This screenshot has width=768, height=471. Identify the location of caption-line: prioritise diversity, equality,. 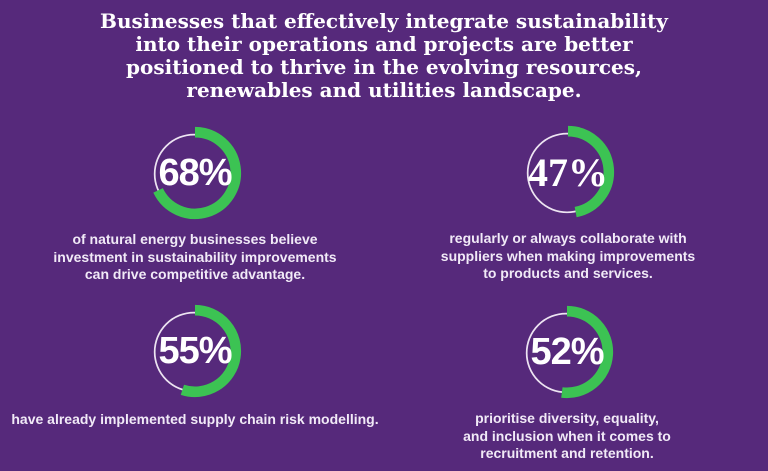
(567, 418).